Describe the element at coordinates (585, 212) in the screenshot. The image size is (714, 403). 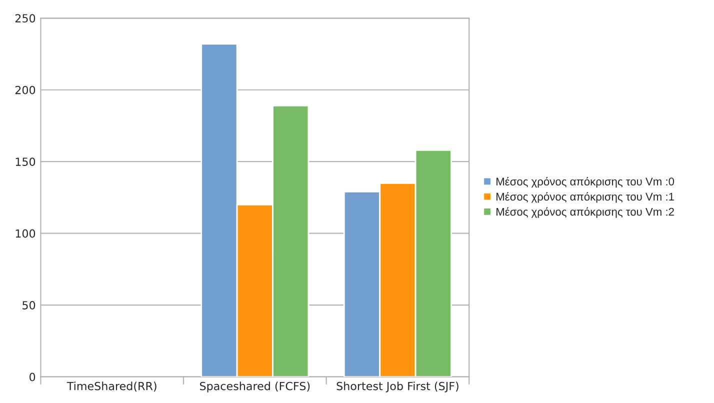
I see `legend-label: Μέσος χρόνος απόκρισης του Vm :2` at that location.